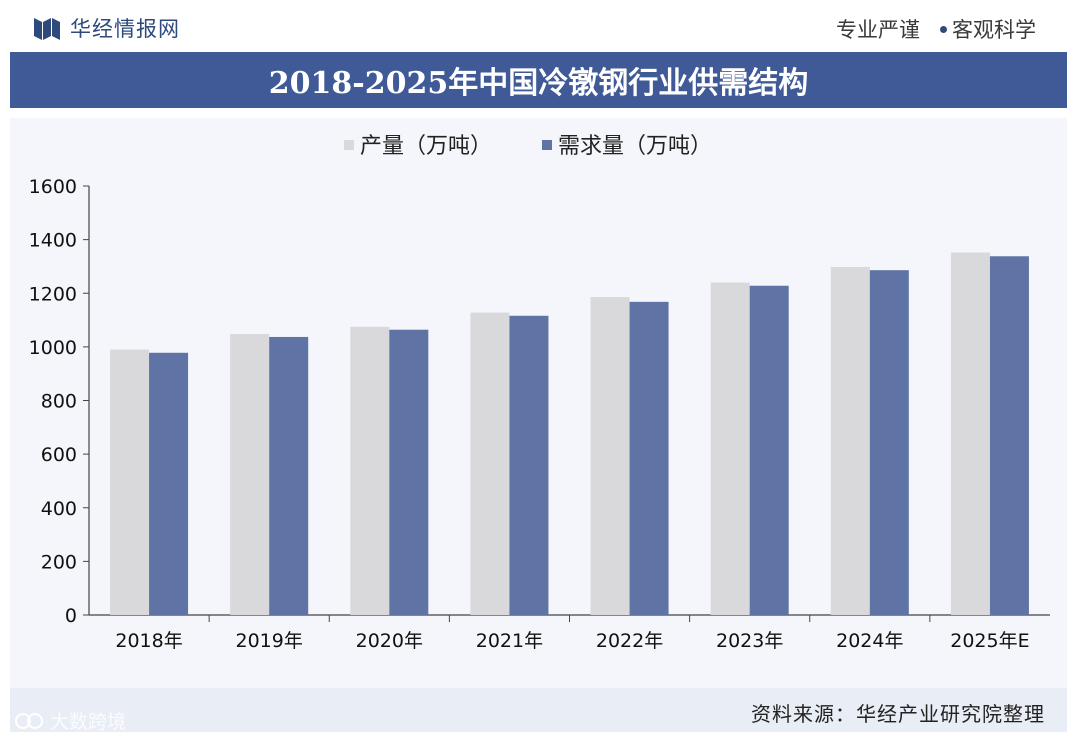  I want to click on x-tick-label: 2022年, so click(629, 641).